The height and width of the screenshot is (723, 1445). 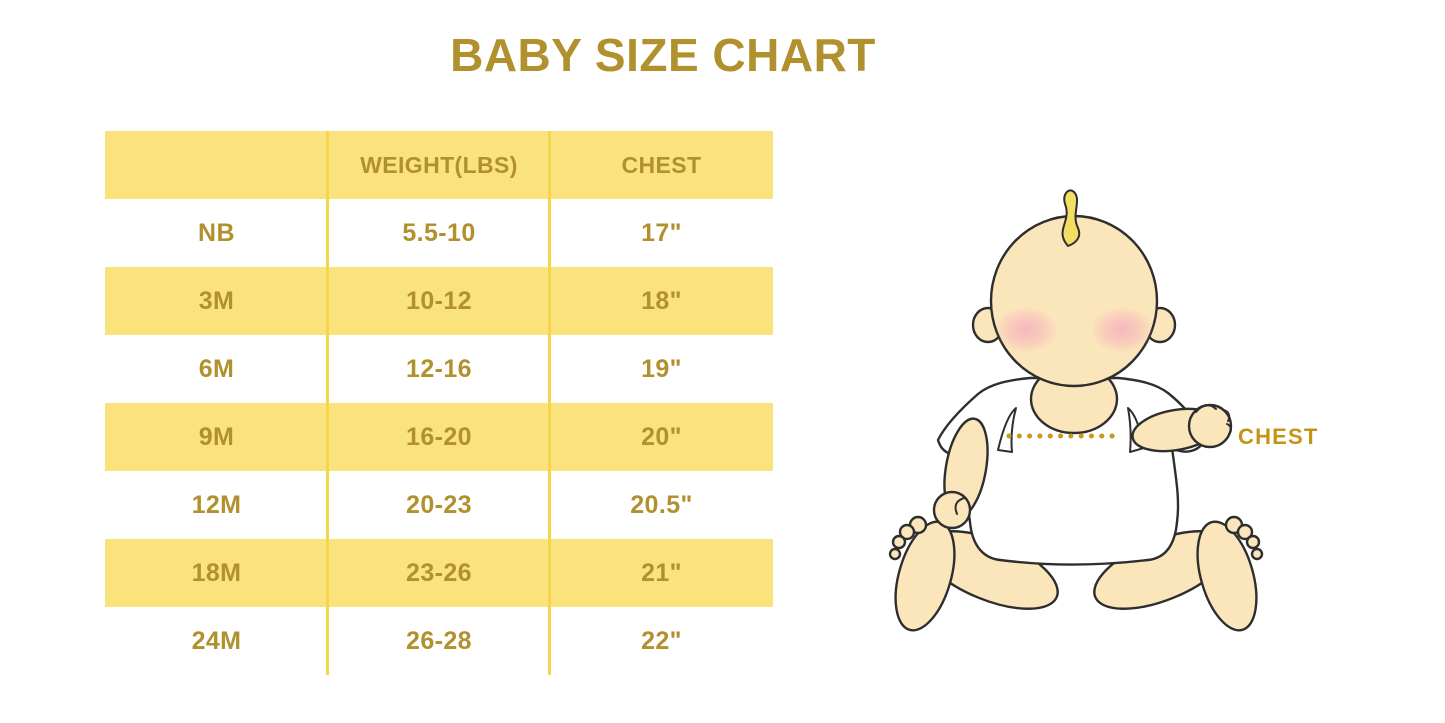 What do you see at coordinates (661, 437) in the screenshot?
I see `table-cell-chest: 20"` at bounding box center [661, 437].